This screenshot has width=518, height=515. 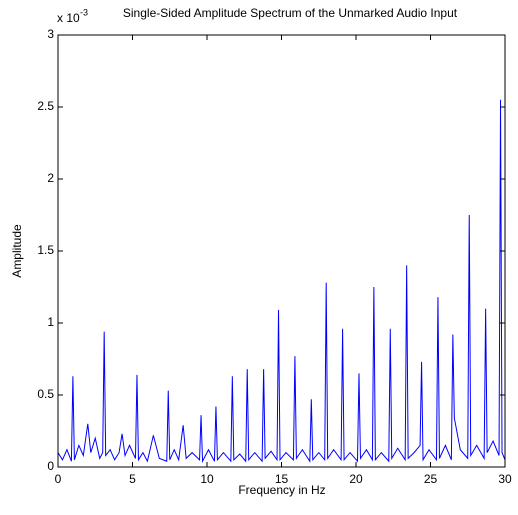 I want to click on x-tick-label: 10, so click(x=207, y=479).